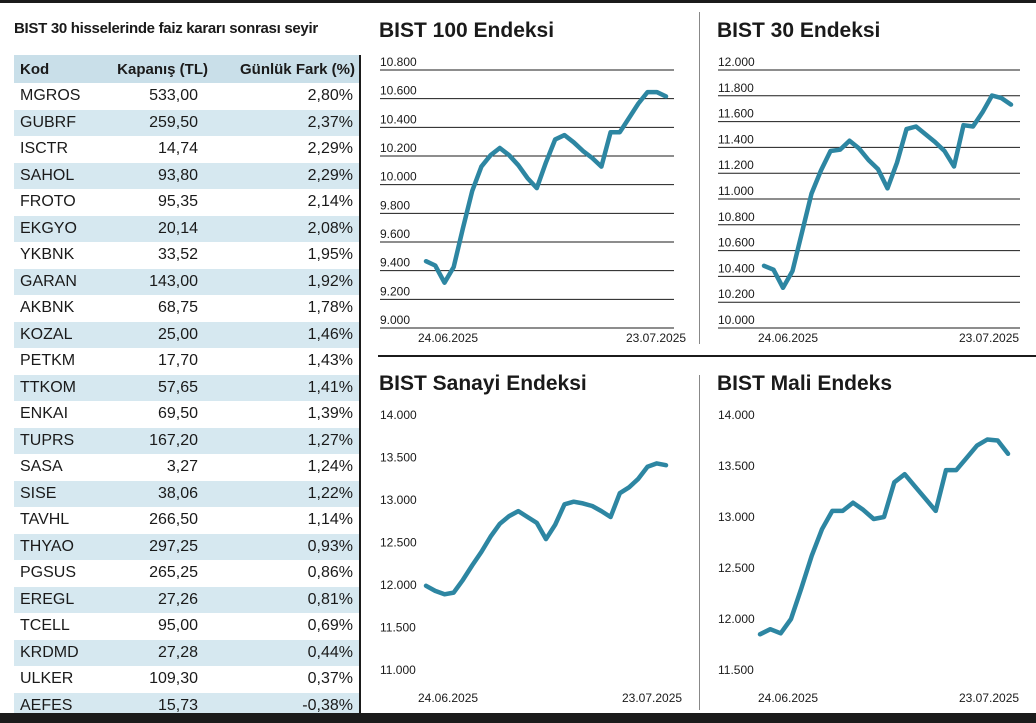 Image resolution: width=1036 pixels, height=723 pixels. Describe the element at coordinates (330, 334) in the screenshot. I see `cell-change: 1,46%` at that location.